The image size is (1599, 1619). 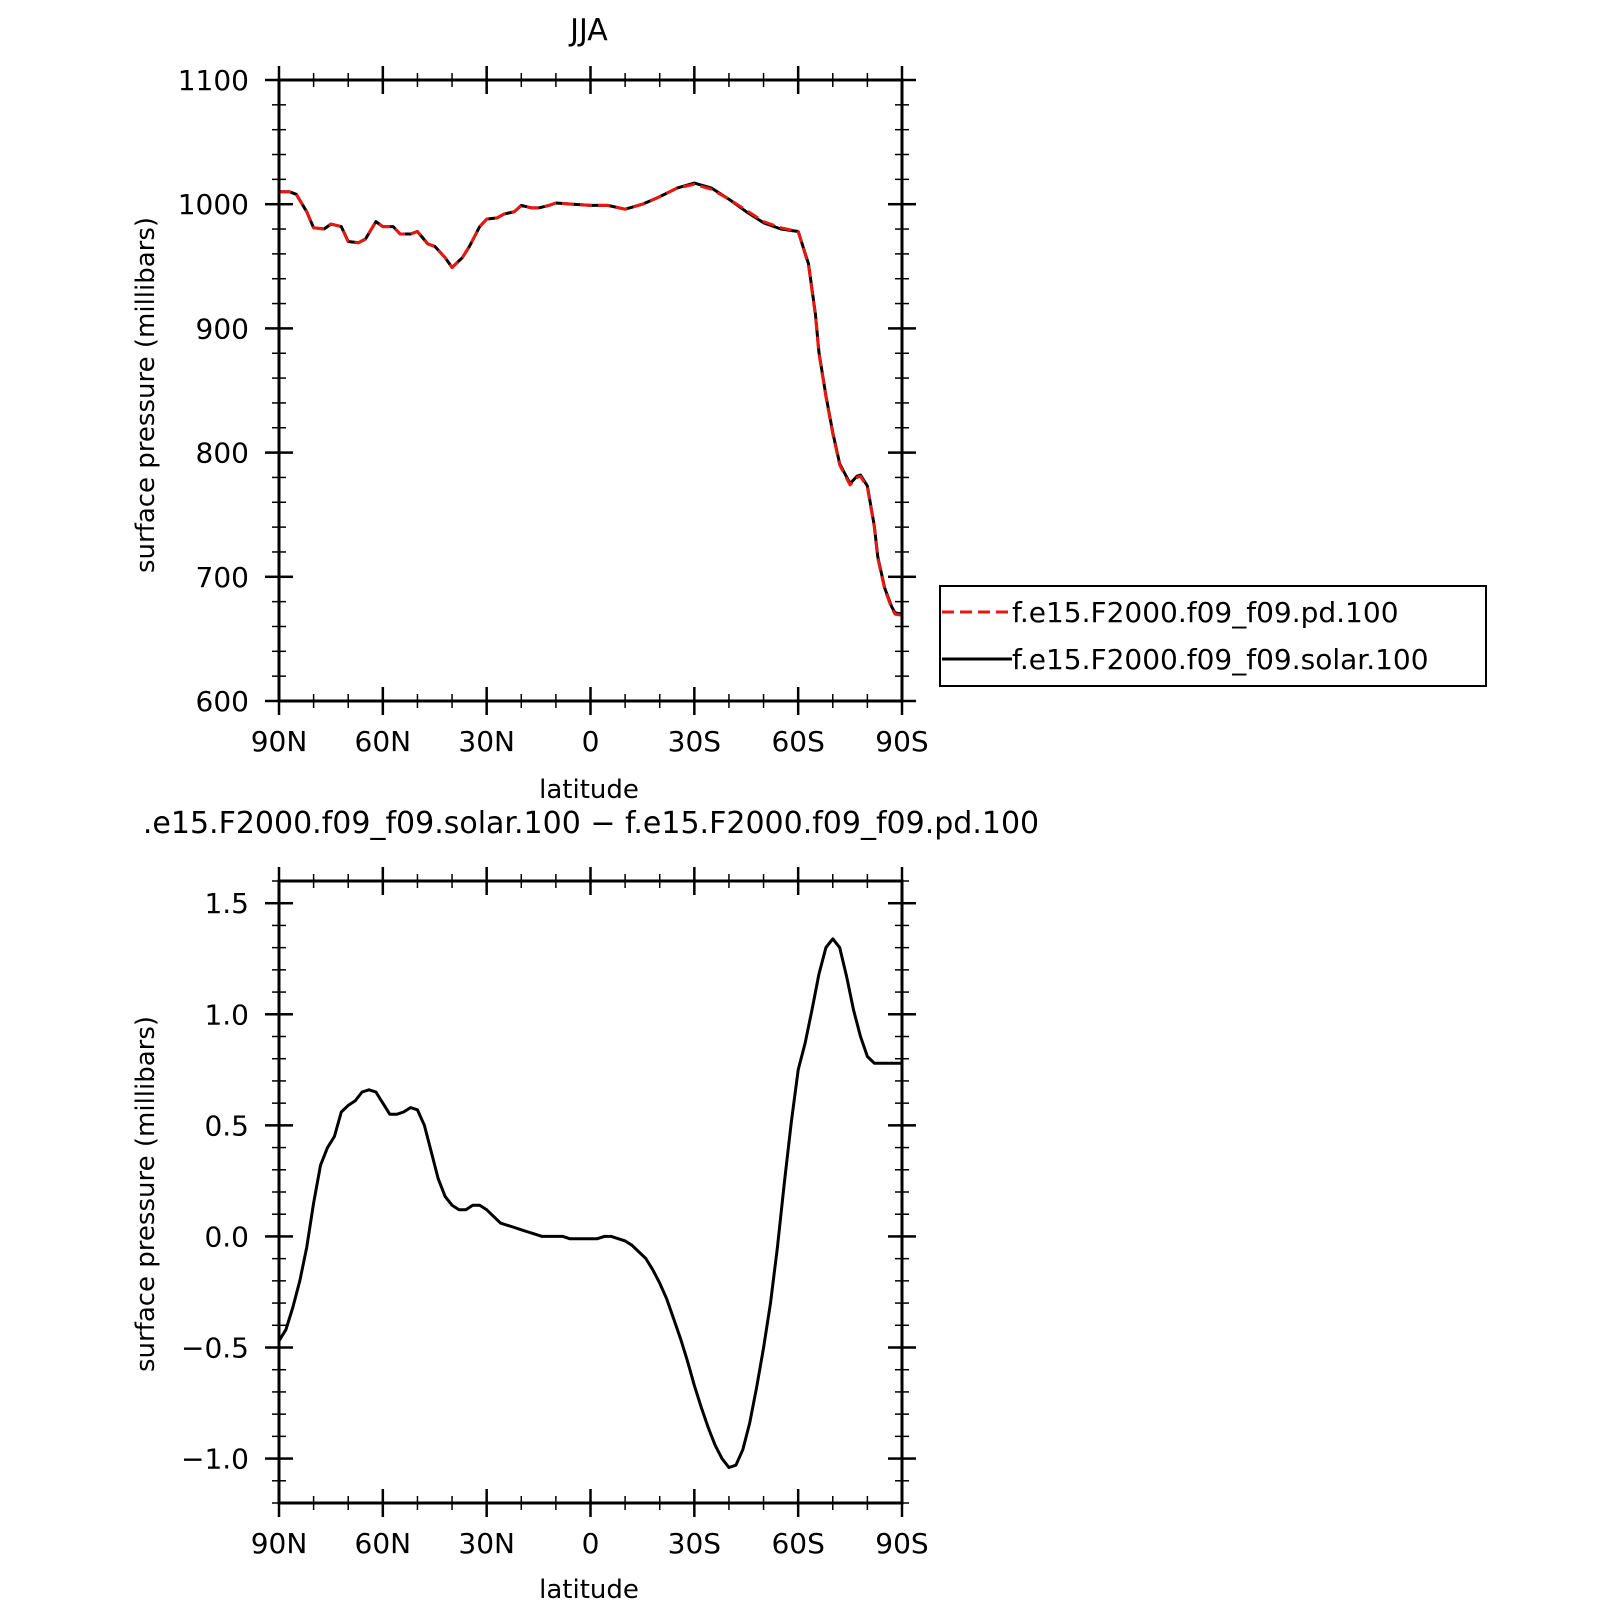 I want to click on y-tick-label: 1.5, so click(x=226, y=903).